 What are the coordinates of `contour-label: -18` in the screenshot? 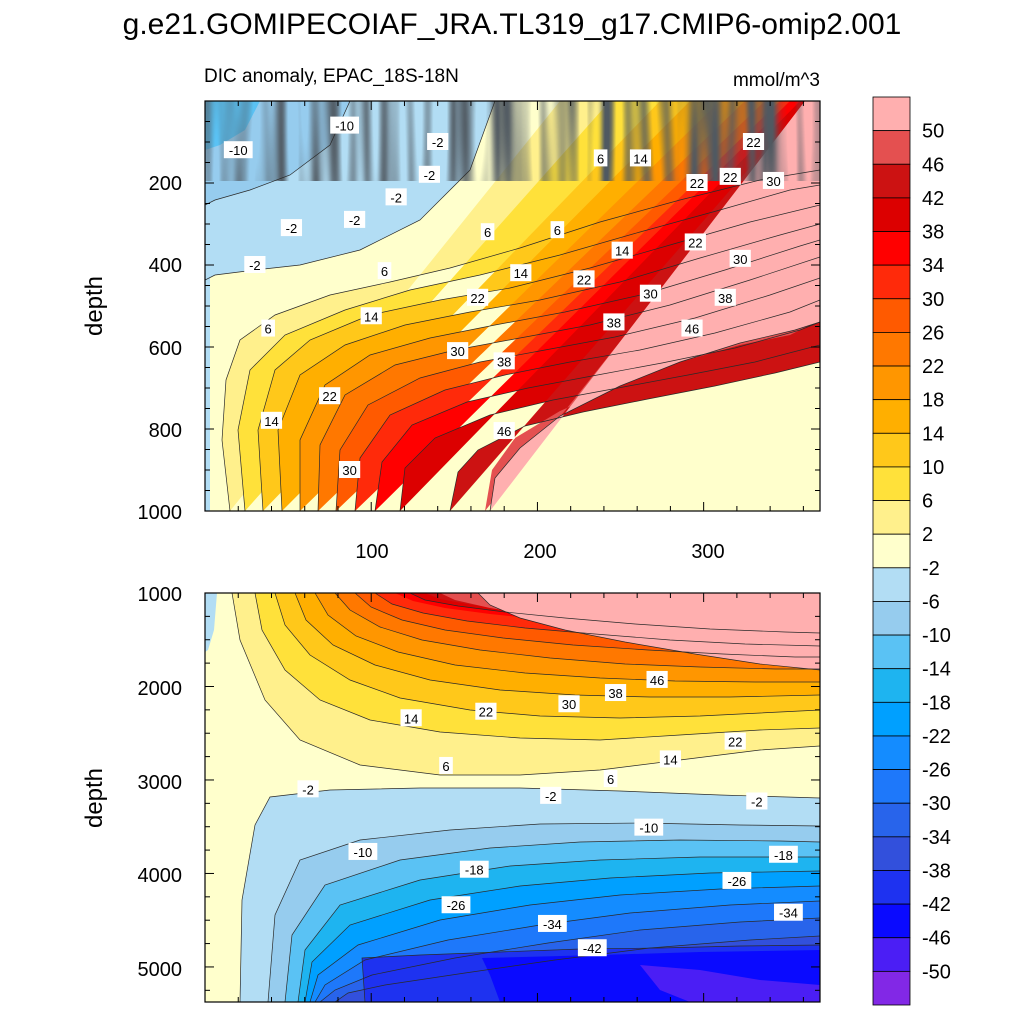 It's located at (783, 854).